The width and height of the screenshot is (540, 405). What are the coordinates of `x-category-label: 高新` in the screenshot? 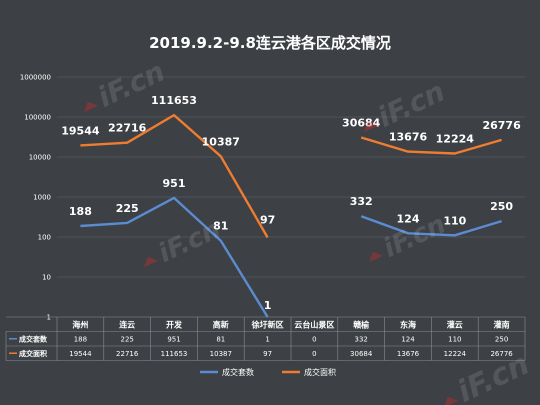 It's located at (221, 324).